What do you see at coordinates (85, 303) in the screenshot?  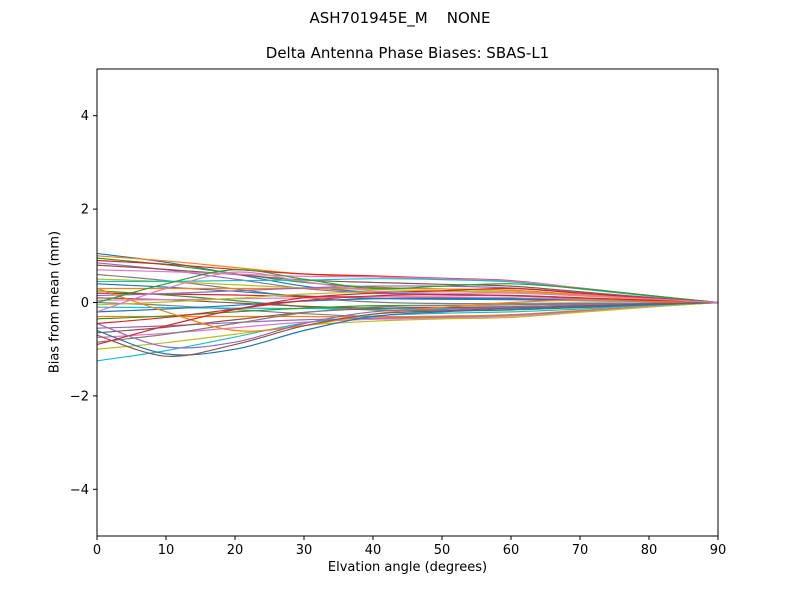 I see `y-tick-label: 0` at bounding box center [85, 303].